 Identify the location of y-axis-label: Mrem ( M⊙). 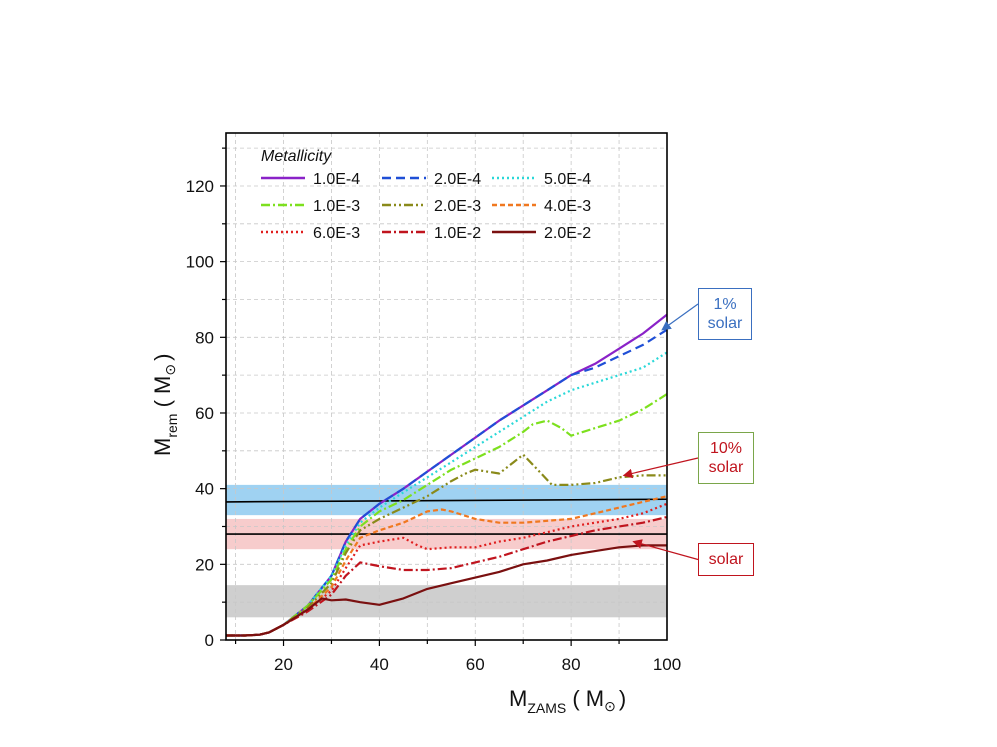
(165, 405).